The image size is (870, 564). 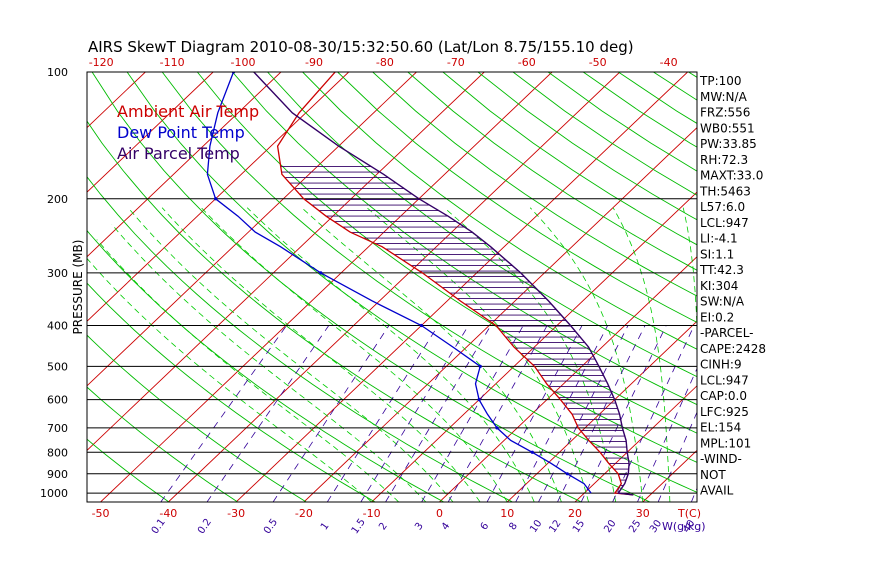 I want to click on index-label: KI:304, so click(x=719, y=286).